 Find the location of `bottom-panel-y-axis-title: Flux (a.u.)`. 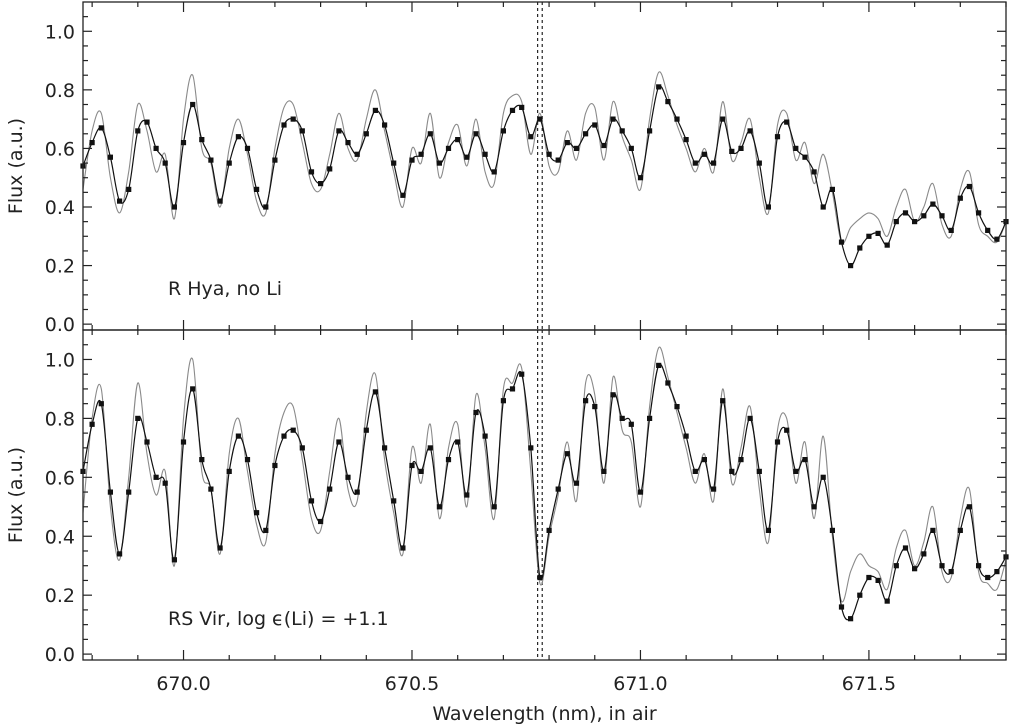

bottom-panel-y-axis-title: Flux (a.u.) is located at coordinates (16, 495).